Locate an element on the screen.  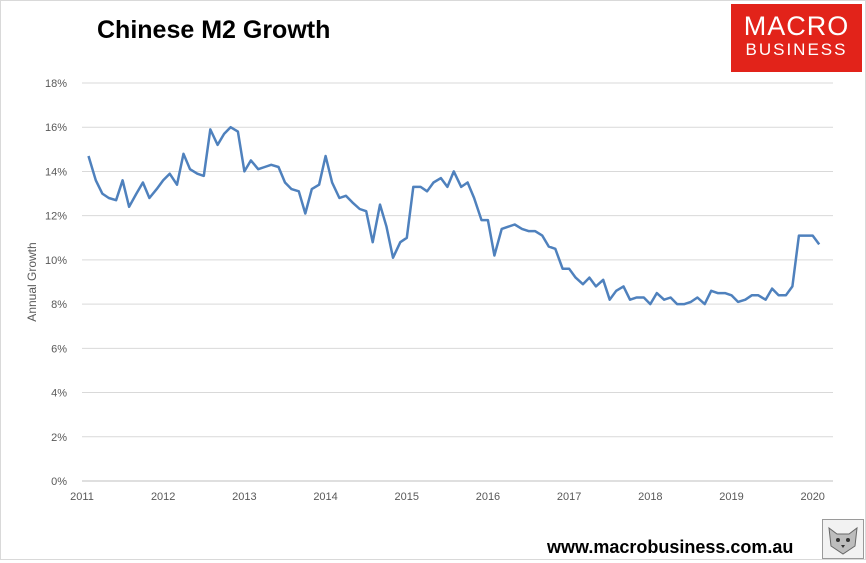
y-tick-label: 14% is located at coordinates (56, 172).